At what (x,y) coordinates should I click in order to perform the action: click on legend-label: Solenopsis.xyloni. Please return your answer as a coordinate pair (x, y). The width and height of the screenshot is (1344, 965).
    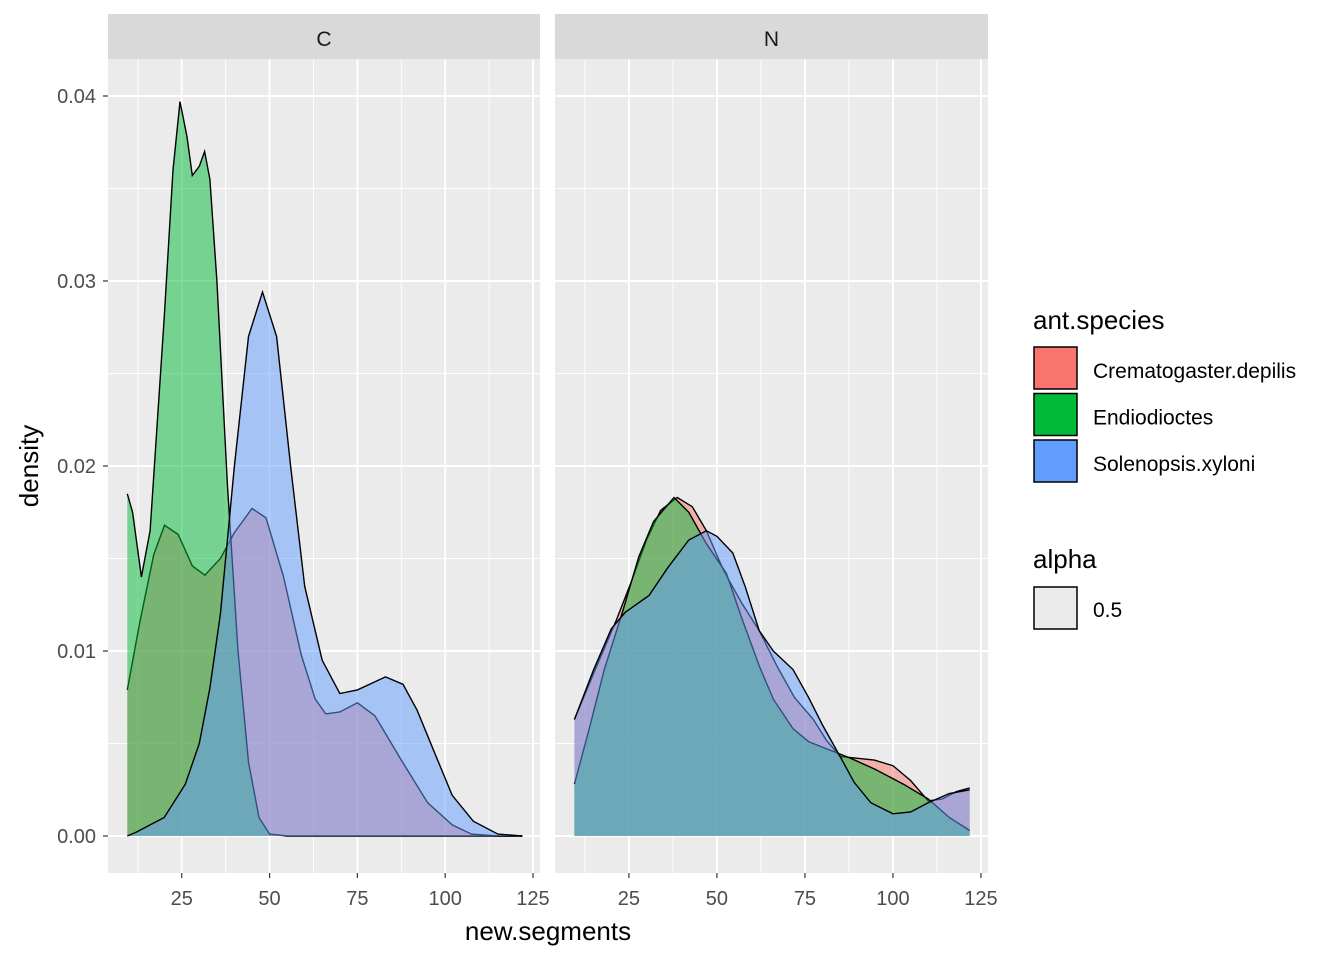
    Looking at the image, I should click on (1174, 464).